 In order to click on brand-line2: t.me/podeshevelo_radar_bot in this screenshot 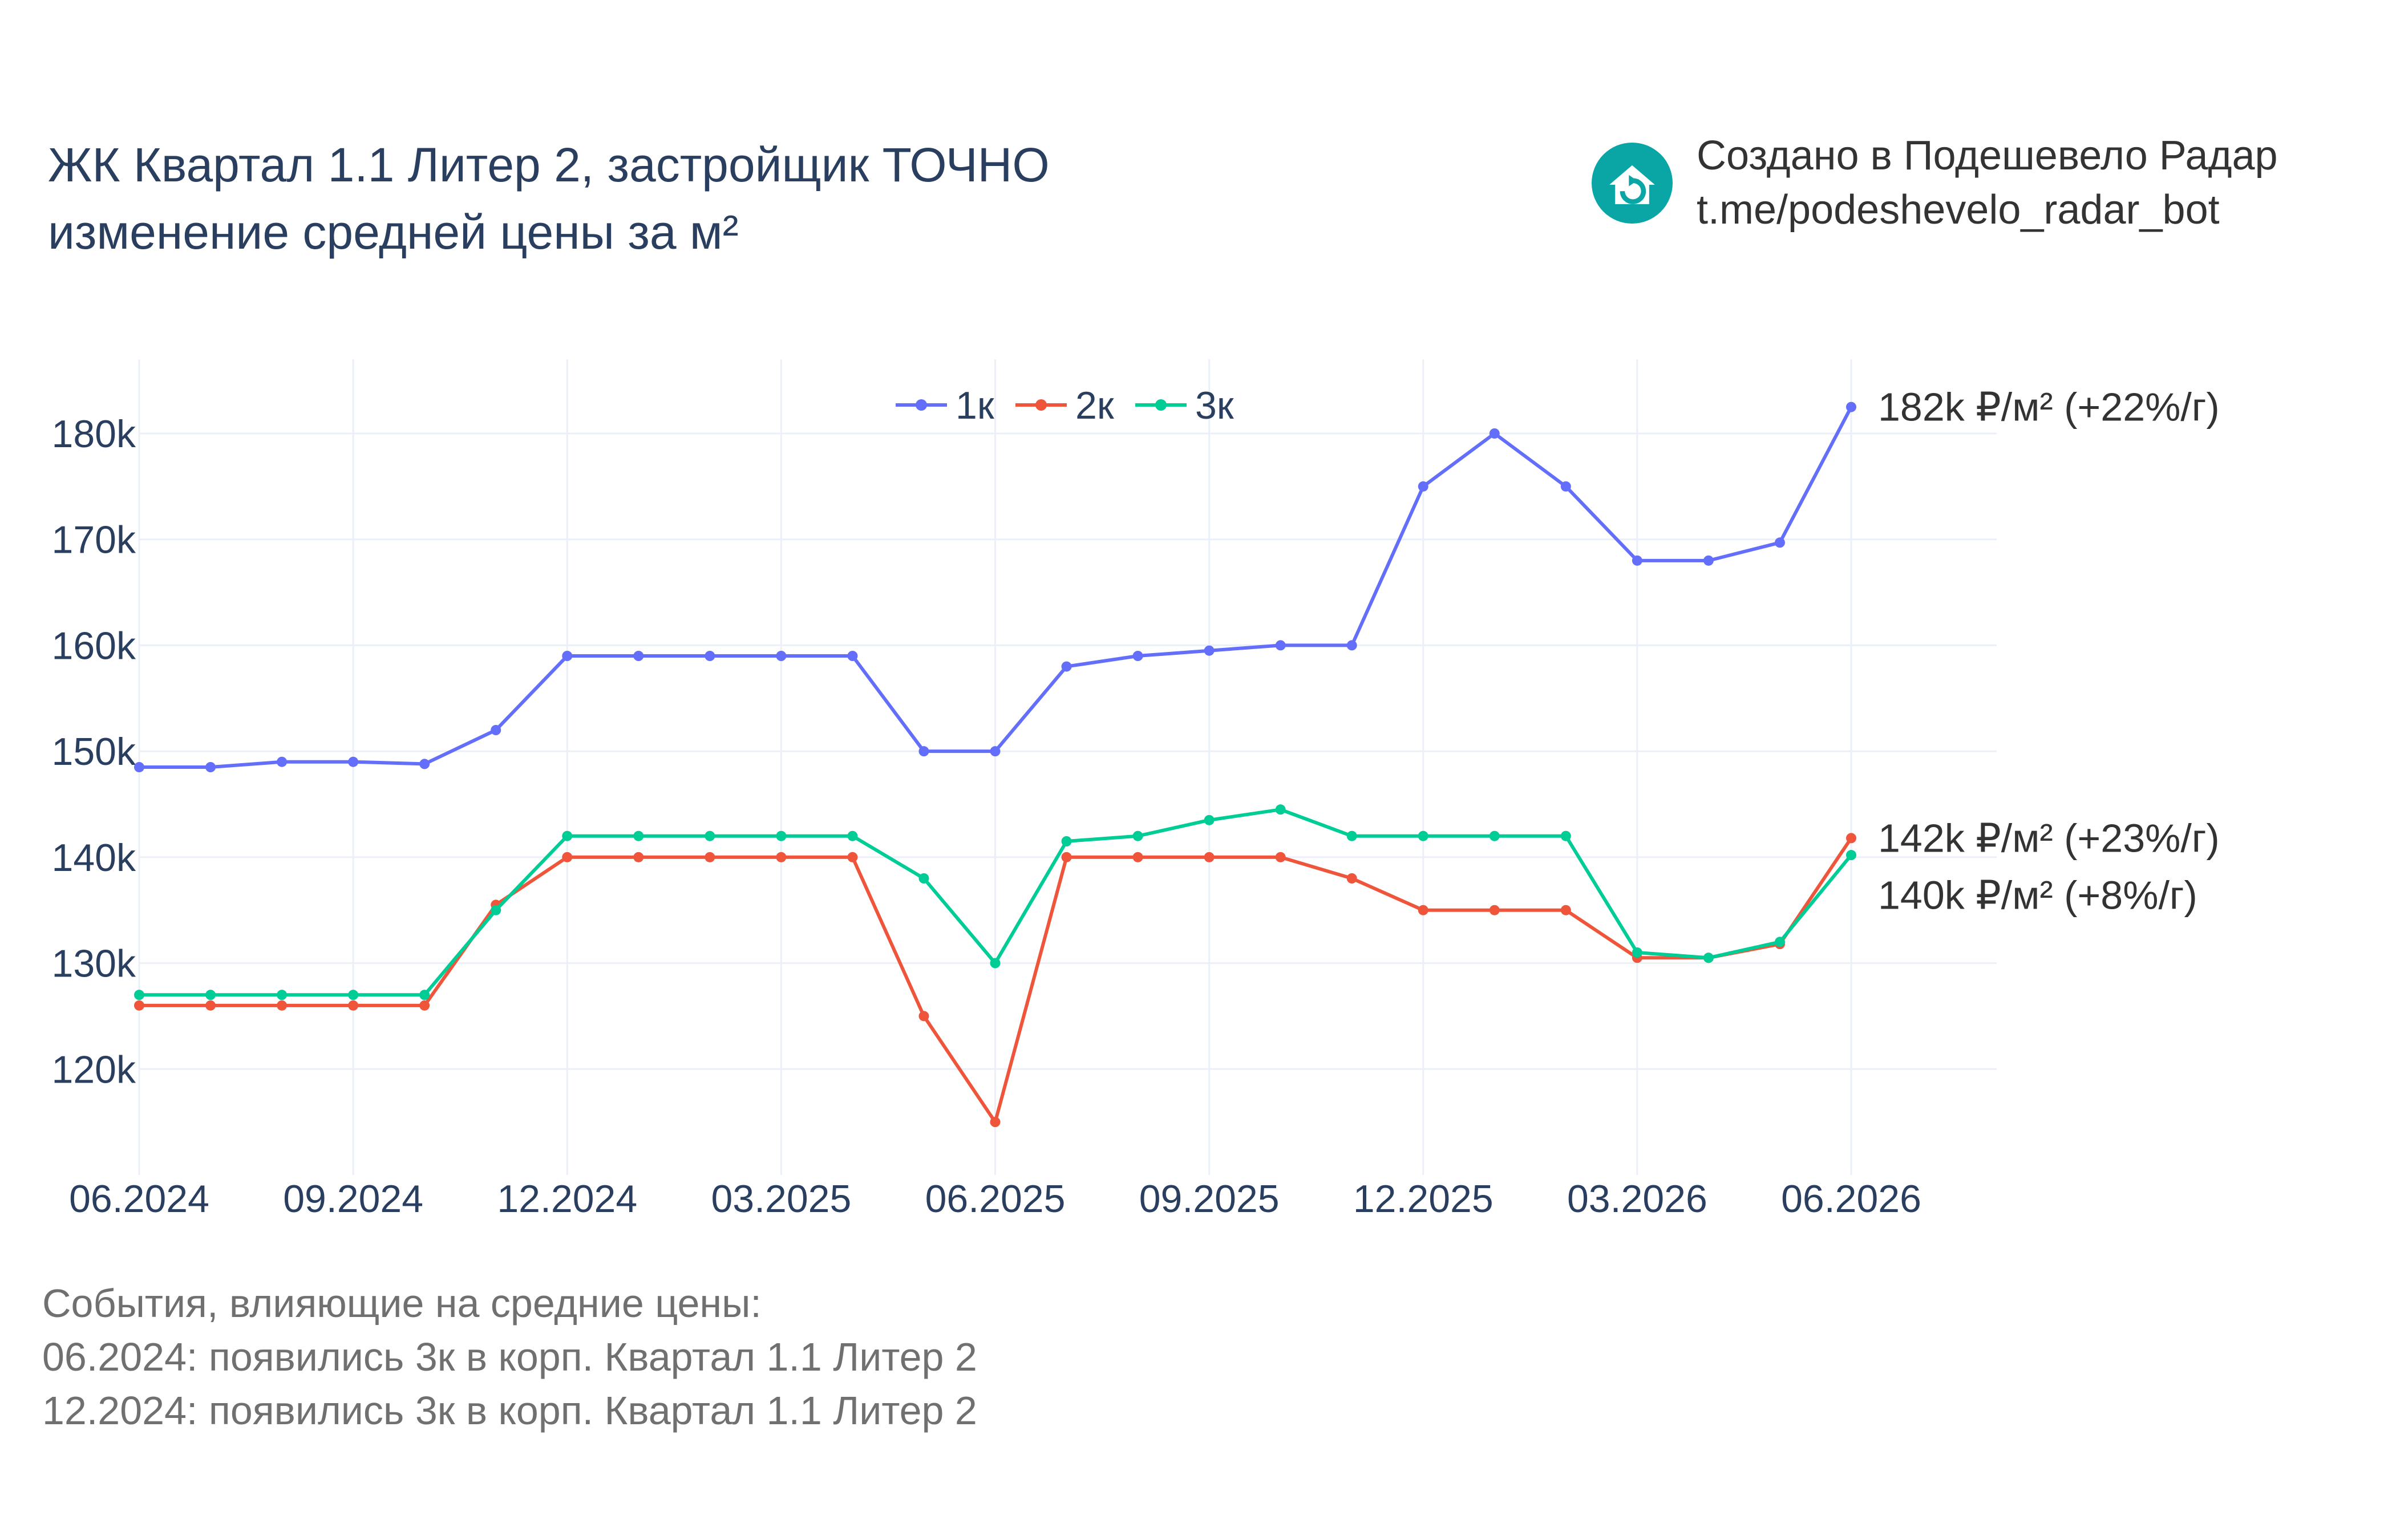, I will do `click(1958, 210)`.